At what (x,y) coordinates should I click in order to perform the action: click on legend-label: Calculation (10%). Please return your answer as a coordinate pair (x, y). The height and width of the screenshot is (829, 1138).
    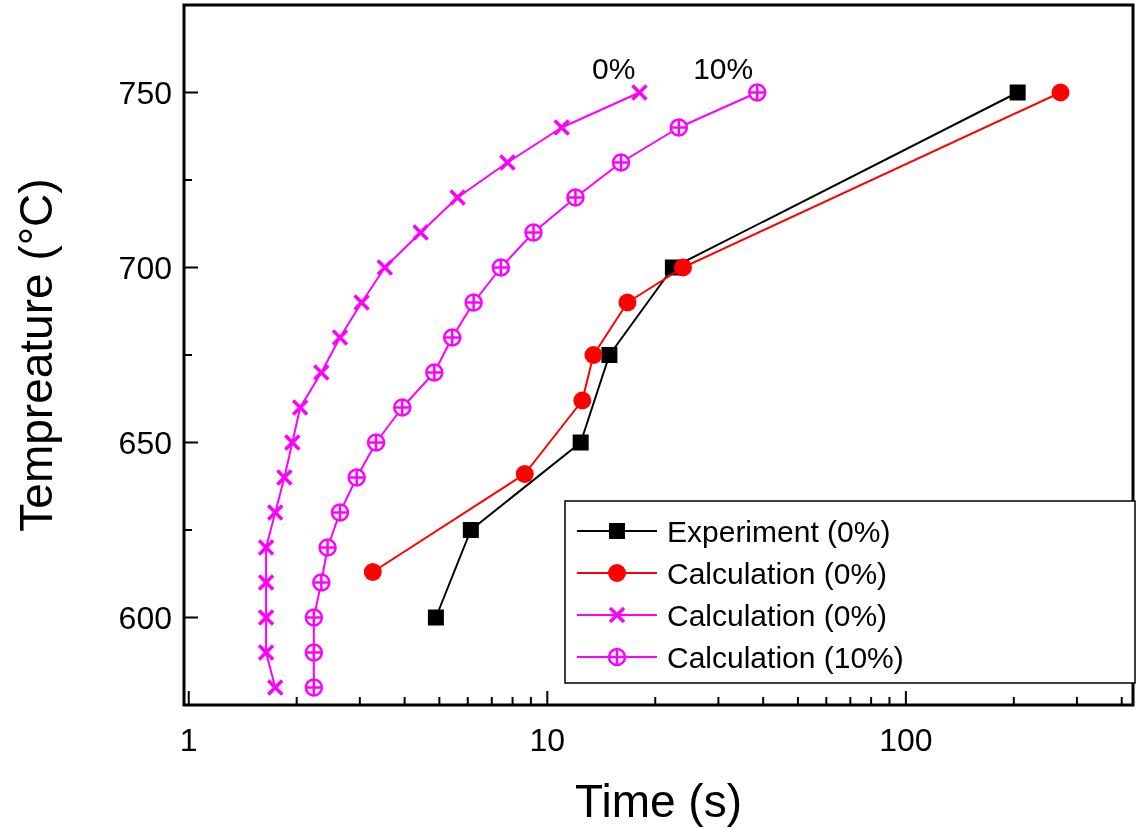
    Looking at the image, I should click on (785, 657).